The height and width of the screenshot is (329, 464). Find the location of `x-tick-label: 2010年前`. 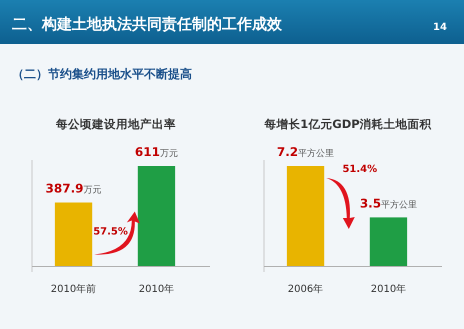

x-tick-label: 2010年前 is located at coordinates (73, 289).